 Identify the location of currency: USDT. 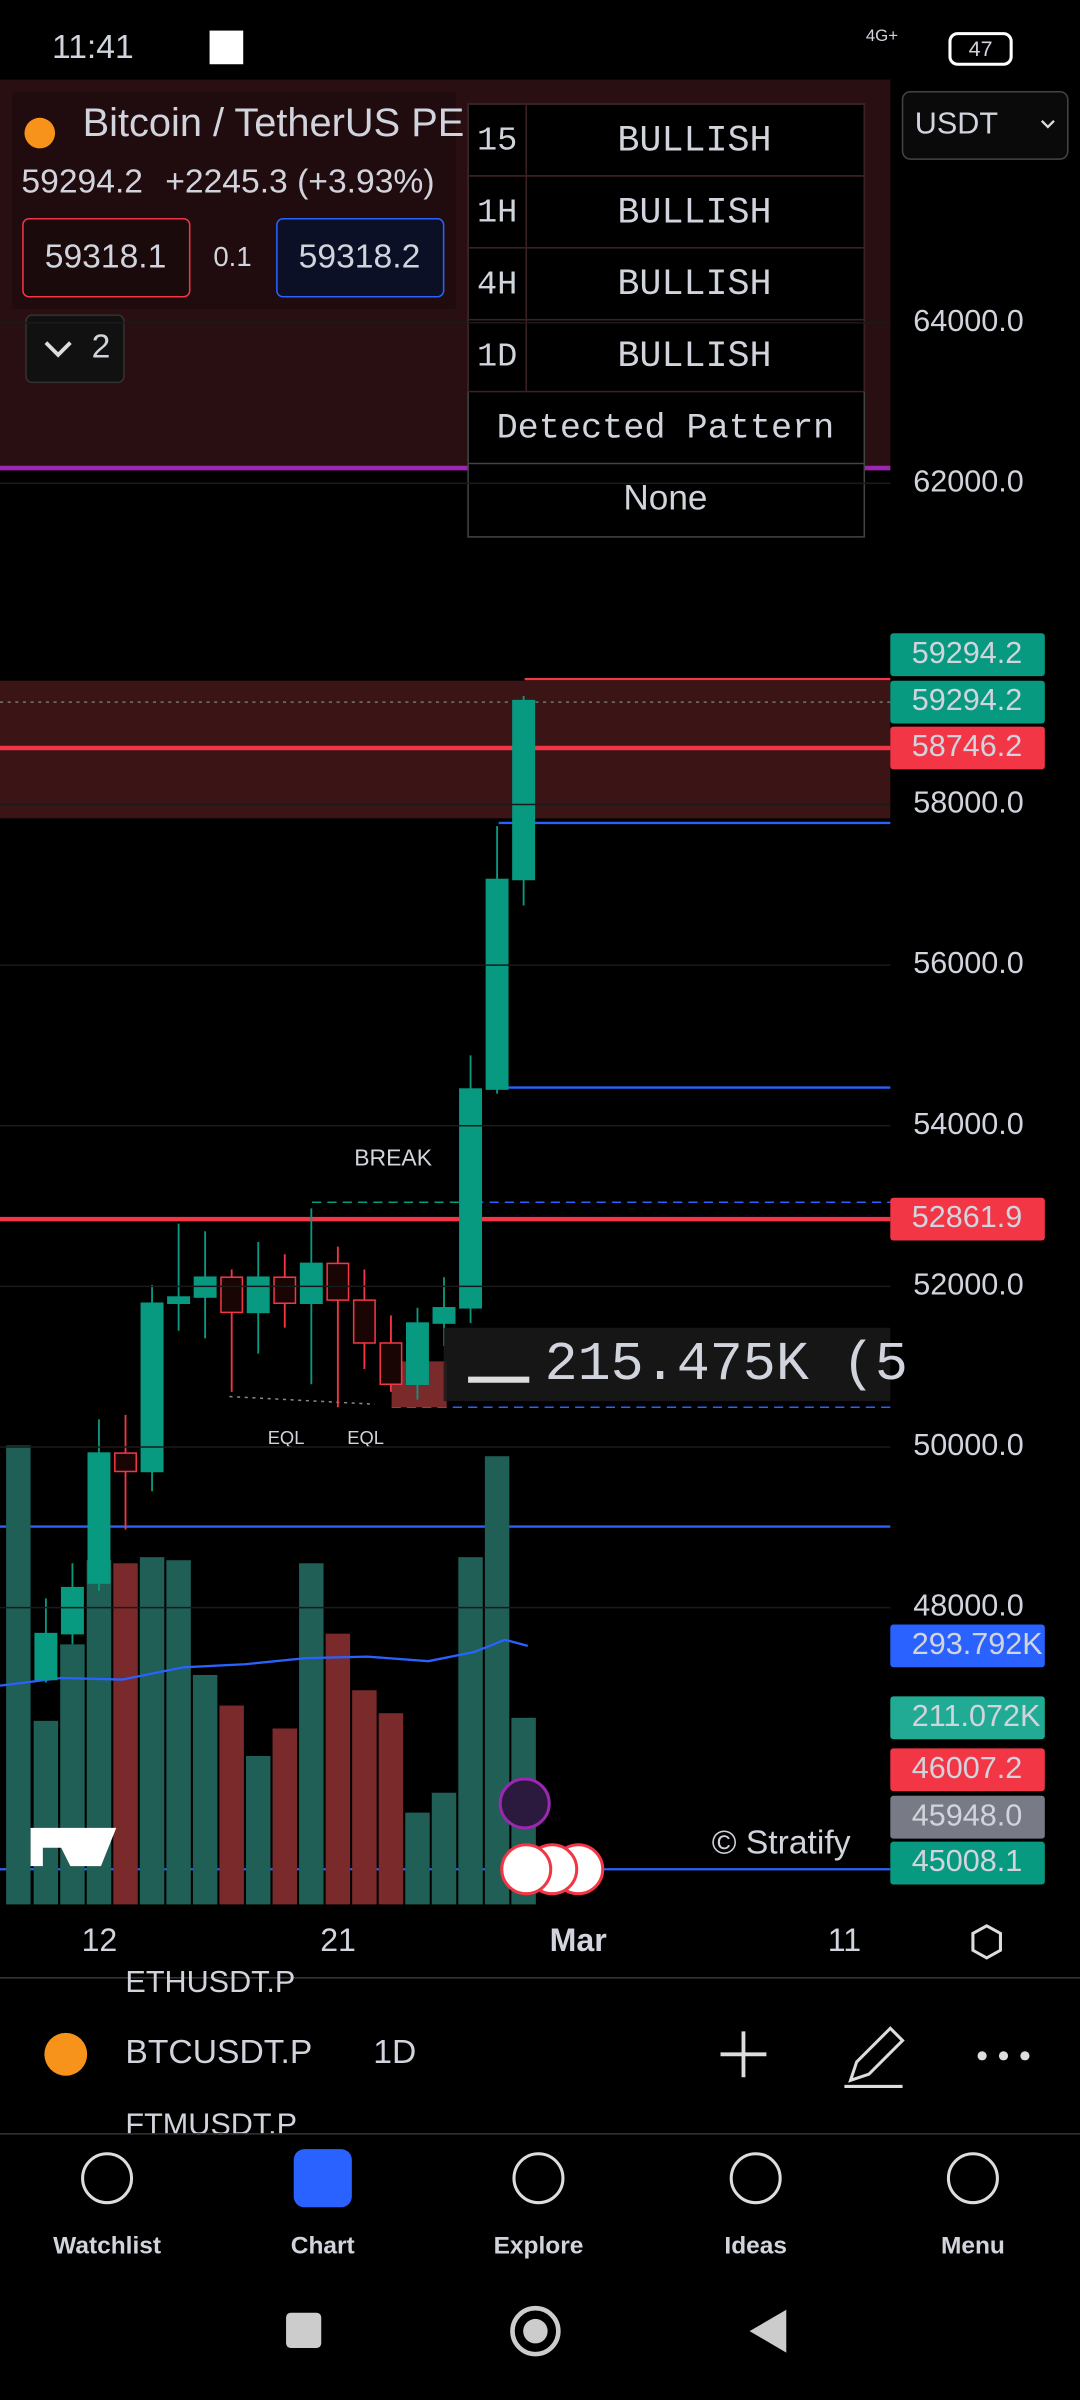
(956, 124).